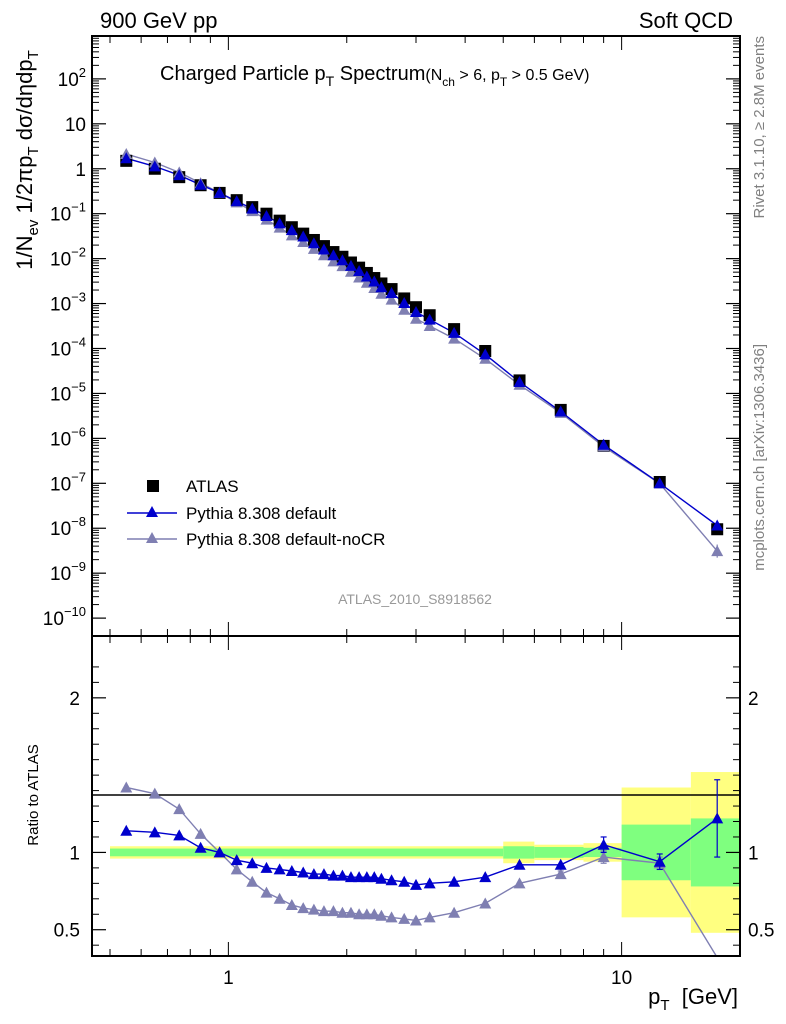 Image resolution: width=786 pixels, height=1024 pixels. Describe the element at coordinates (330, 81) in the screenshot. I see `title-main-sub: T` at that location.